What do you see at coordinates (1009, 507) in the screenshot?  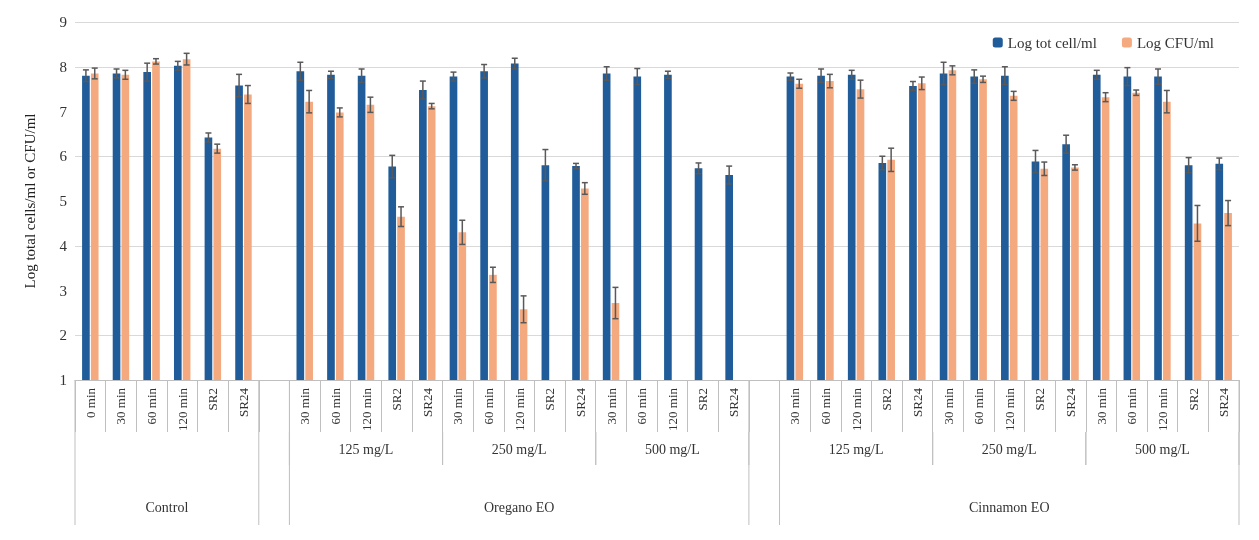 I see `text: Cinnamon EO` at bounding box center [1009, 507].